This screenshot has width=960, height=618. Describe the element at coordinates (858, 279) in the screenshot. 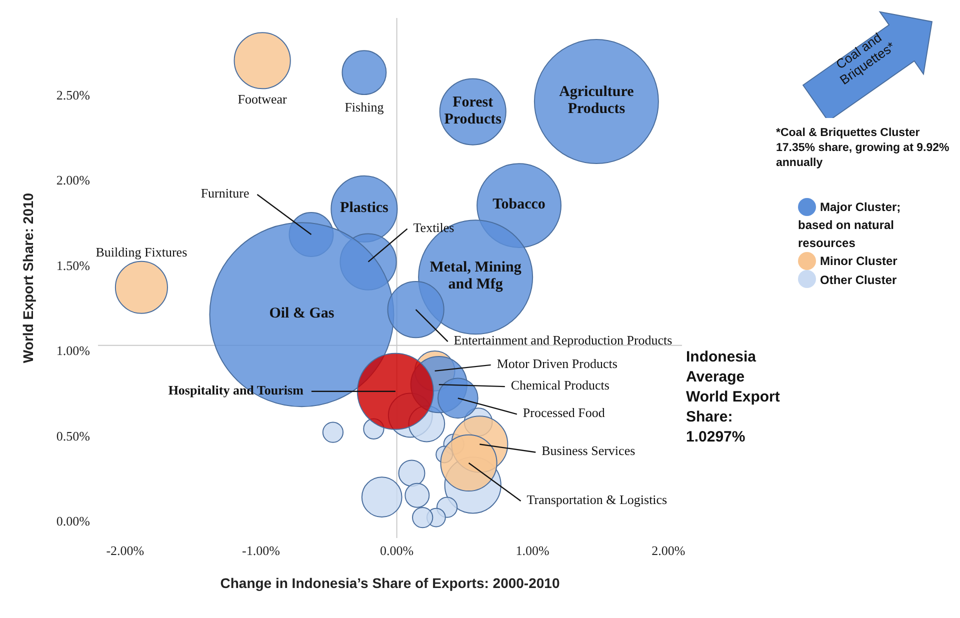

I see `legend-label: Other Cluster` at that location.